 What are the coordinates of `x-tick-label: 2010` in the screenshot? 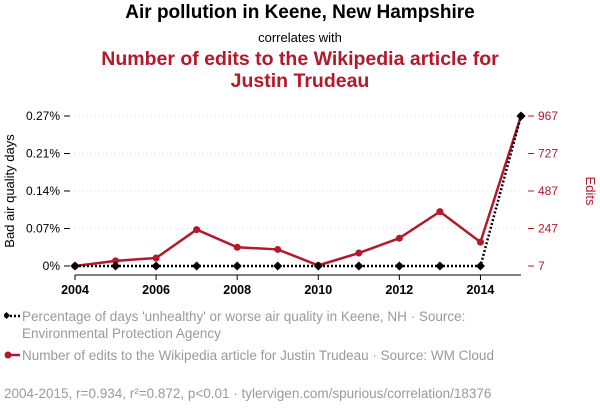 It's located at (318, 290).